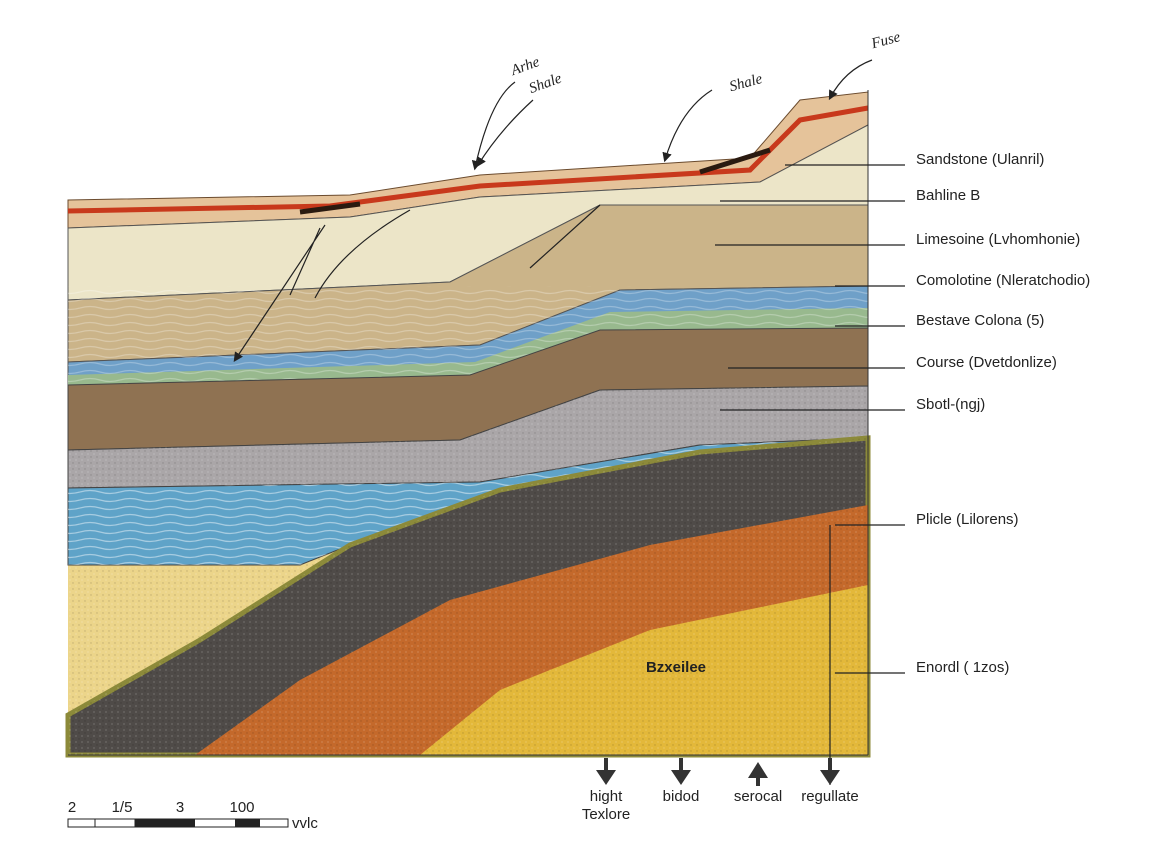 This screenshot has height=864, width=1152. I want to click on scale-tick-label: 100, so click(241, 807).